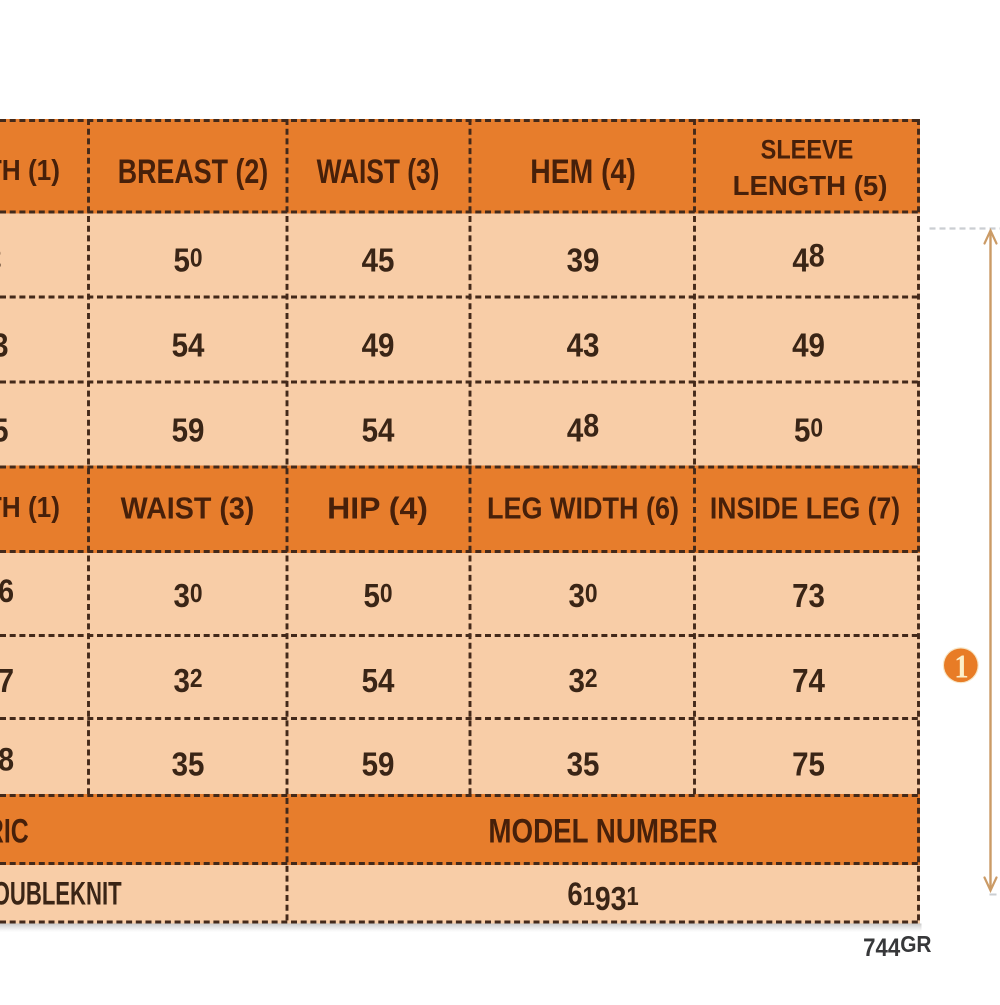  I want to click on svg-text: 98, so click(7, 763).